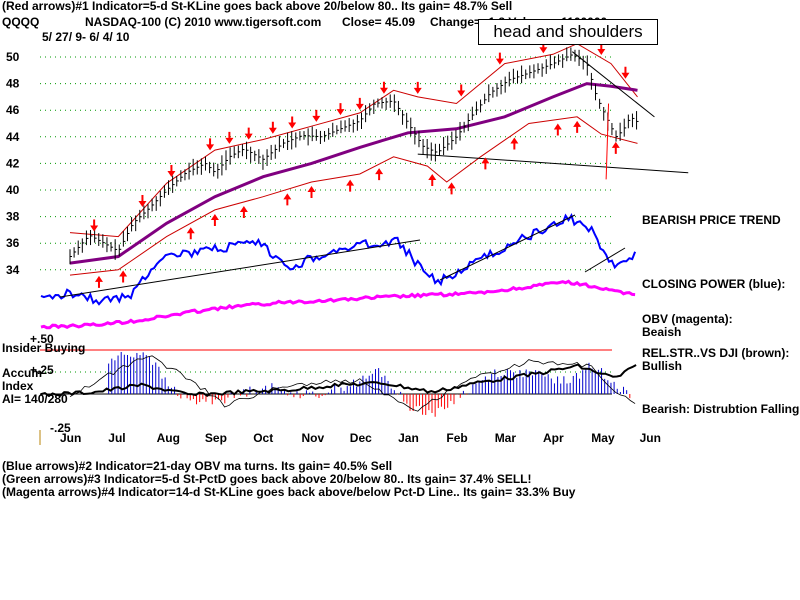  Describe the element at coordinates (456, 438) in the screenshot. I see `x-tick-label: Feb` at that location.